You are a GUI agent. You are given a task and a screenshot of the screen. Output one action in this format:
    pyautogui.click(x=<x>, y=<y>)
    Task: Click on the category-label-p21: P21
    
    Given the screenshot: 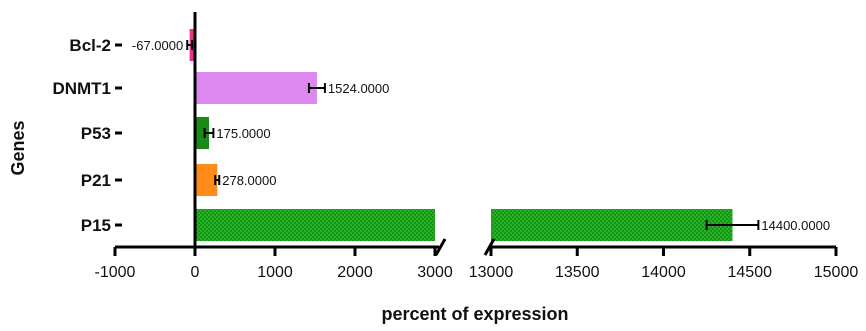 What is the action you would take?
    pyautogui.click(x=96, y=180)
    